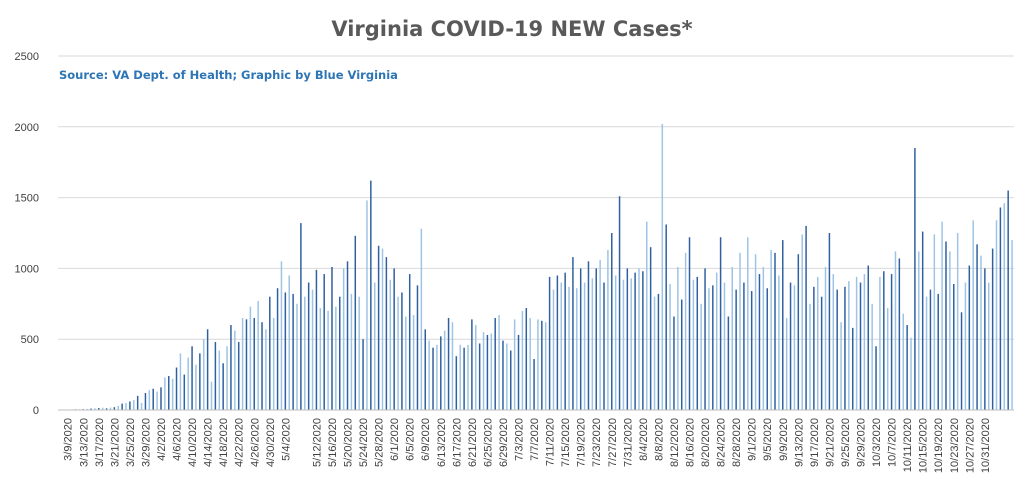 The height and width of the screenshot is (486, 1024). I want to click on x-tick-label: 5/28/2020, so click(380, 442).